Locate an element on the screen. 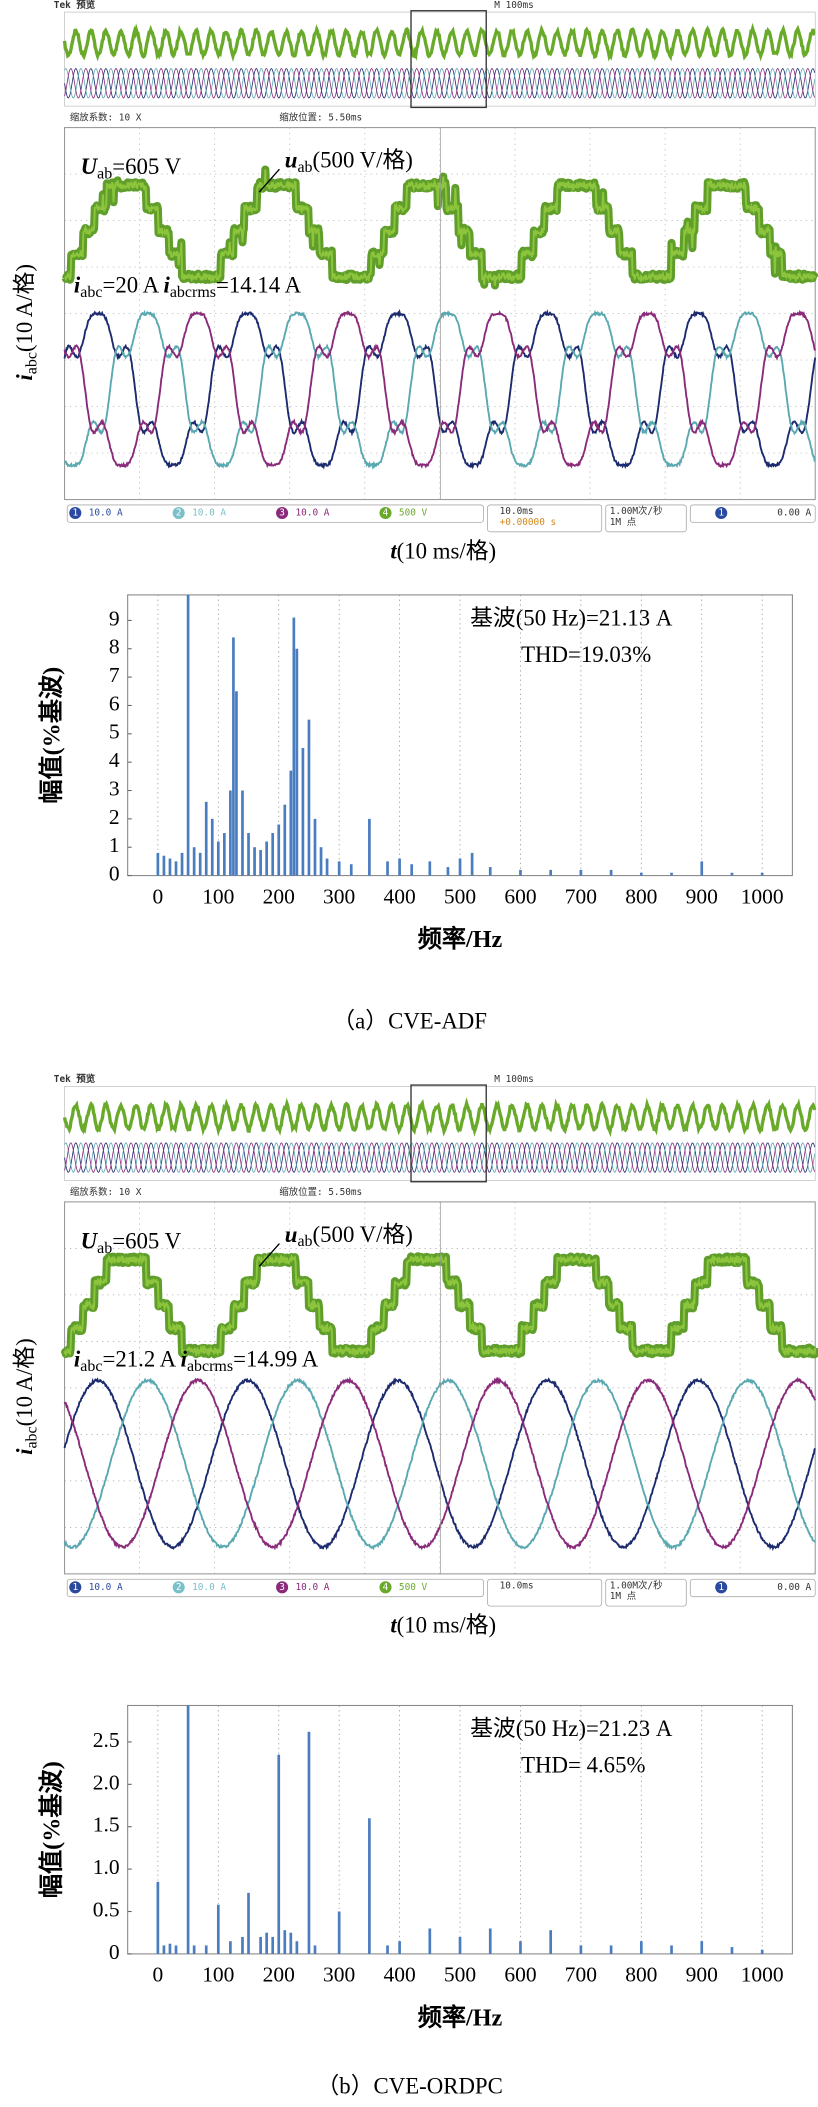 This screenshot has width=818, height=2107. channel-number: 3 is located at coordinates (282, 512).